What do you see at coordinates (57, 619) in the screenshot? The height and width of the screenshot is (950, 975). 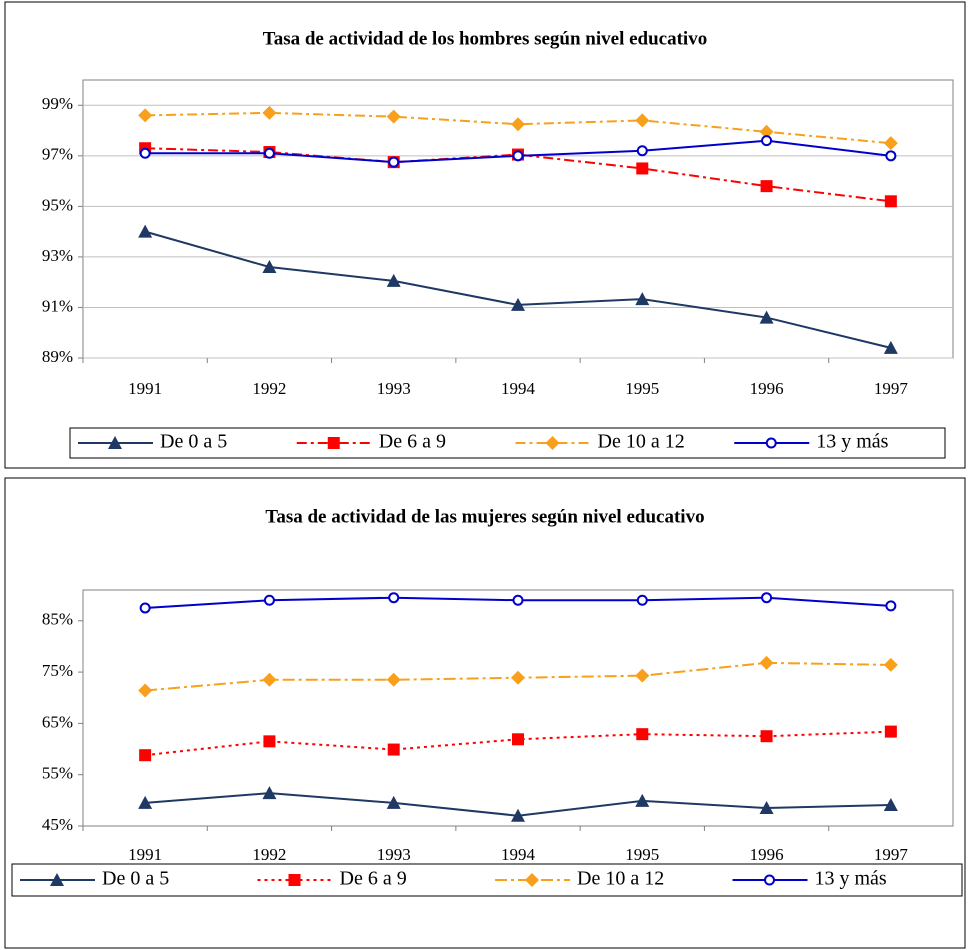 I see `y-tick-label: 85%` at bounding box center [57, 619].